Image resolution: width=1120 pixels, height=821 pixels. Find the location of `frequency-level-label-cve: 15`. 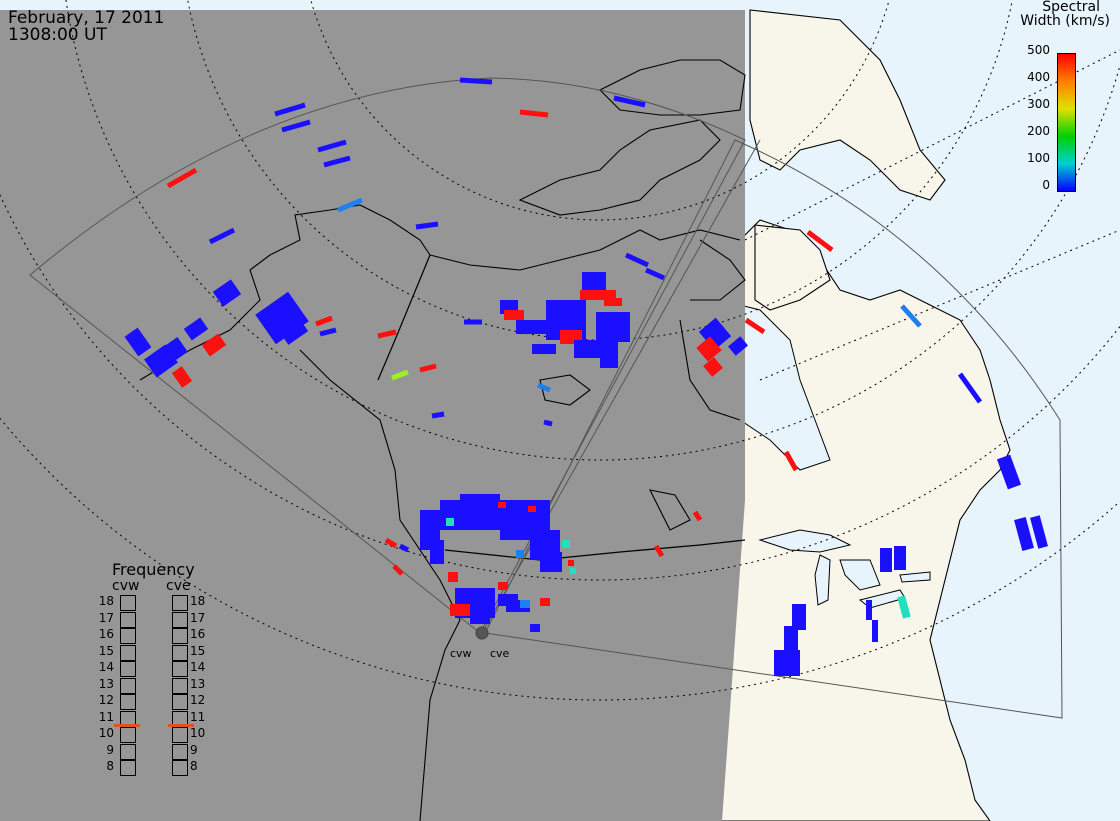

frequency-level-label-cve: 15 is located at coordinates (198, 650).